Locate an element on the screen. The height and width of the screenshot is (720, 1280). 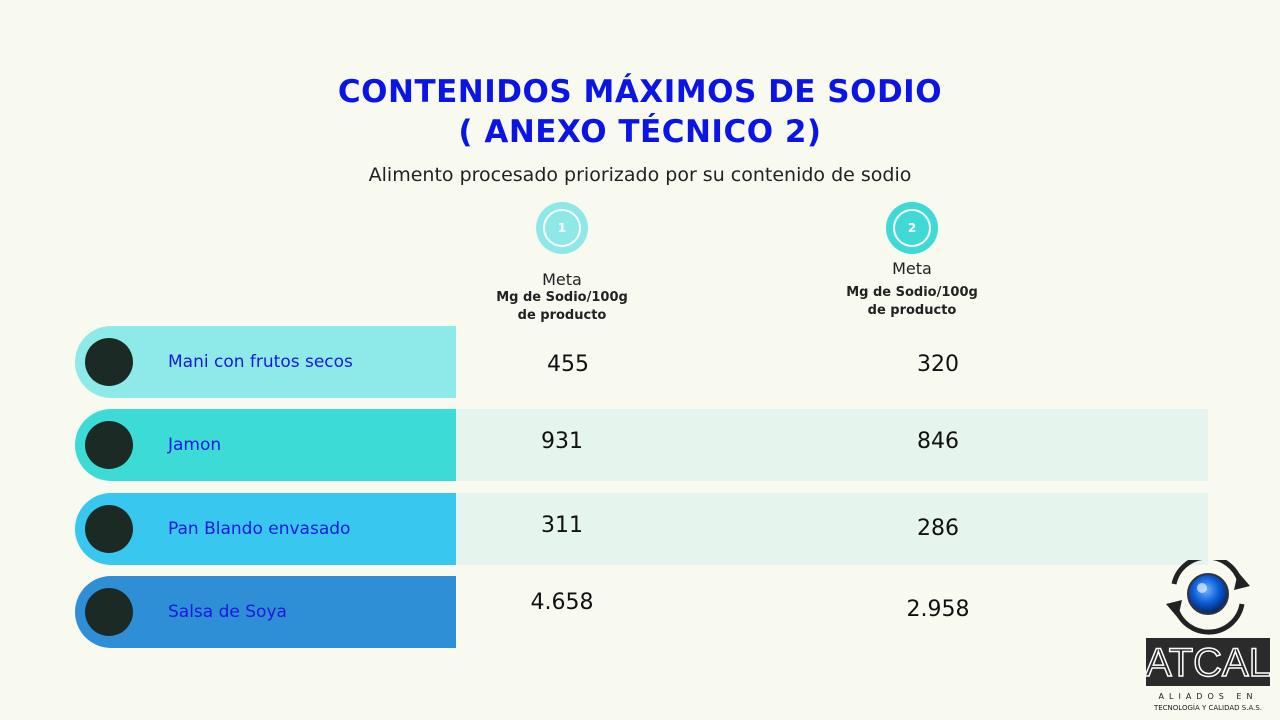
column-1-unit-line-1: Mg de Sodio/100g is located at coordinates (562, 297).